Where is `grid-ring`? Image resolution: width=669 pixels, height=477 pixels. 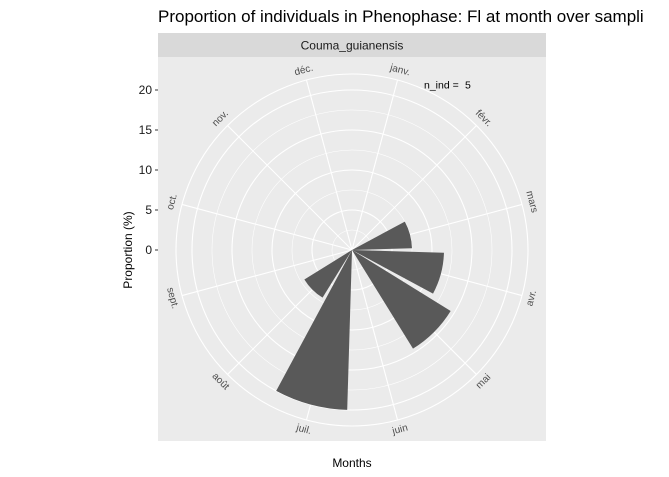 grid-ring is located at coordinates (352, 250).